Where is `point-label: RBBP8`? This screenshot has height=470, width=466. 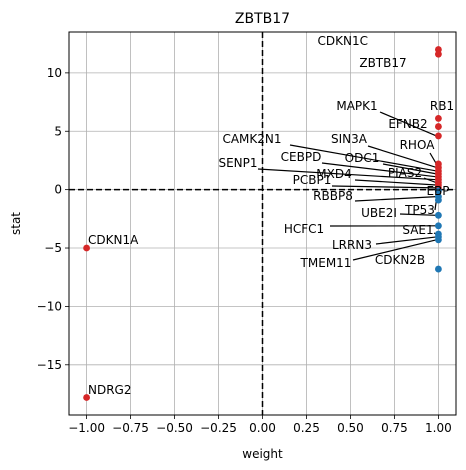
point-label: RBBP8 is located at coordinates (333, 196).